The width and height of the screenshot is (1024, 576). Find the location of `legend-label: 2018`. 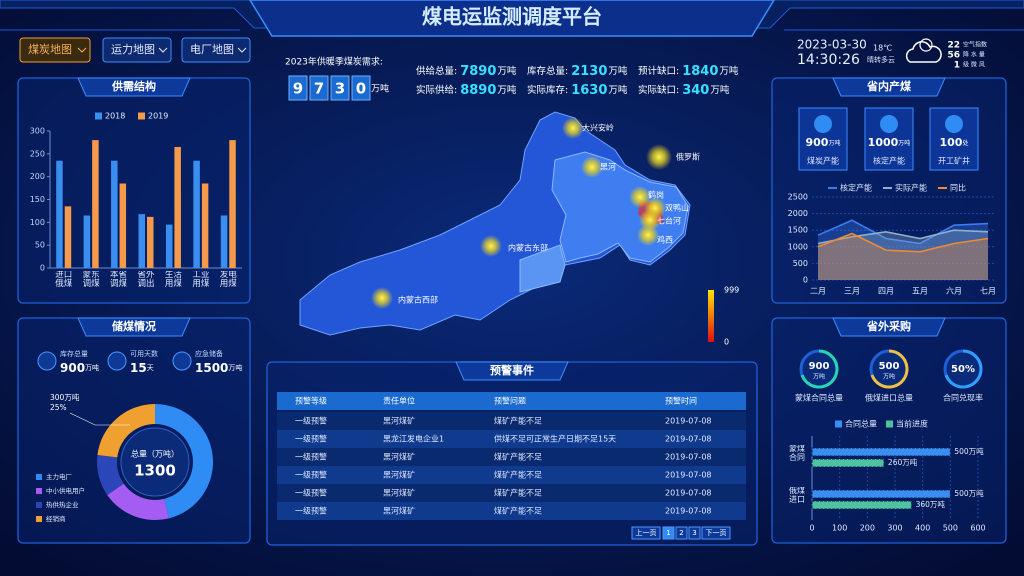

legend-label: 2018 is located at coordinates (115, 116).